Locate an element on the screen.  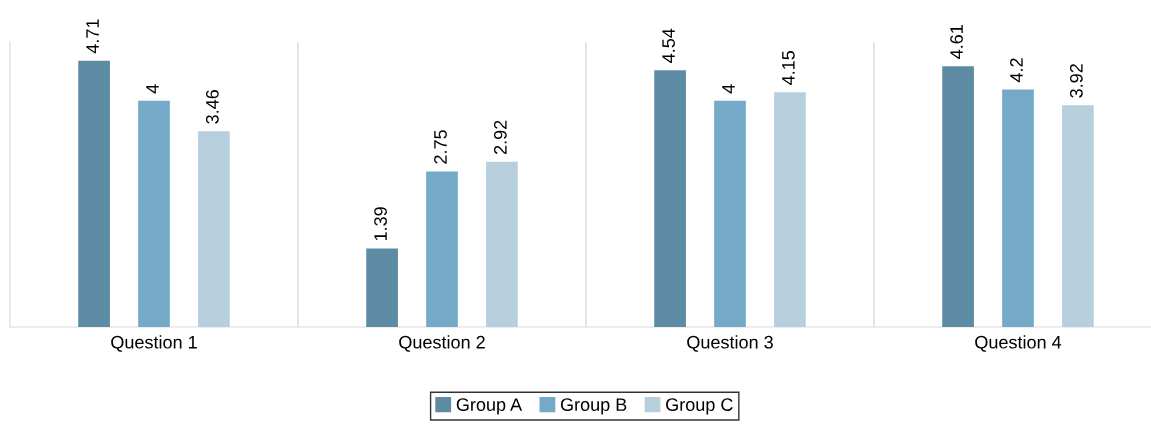
data-label: 2.75 is located at coordinates (440, 147).